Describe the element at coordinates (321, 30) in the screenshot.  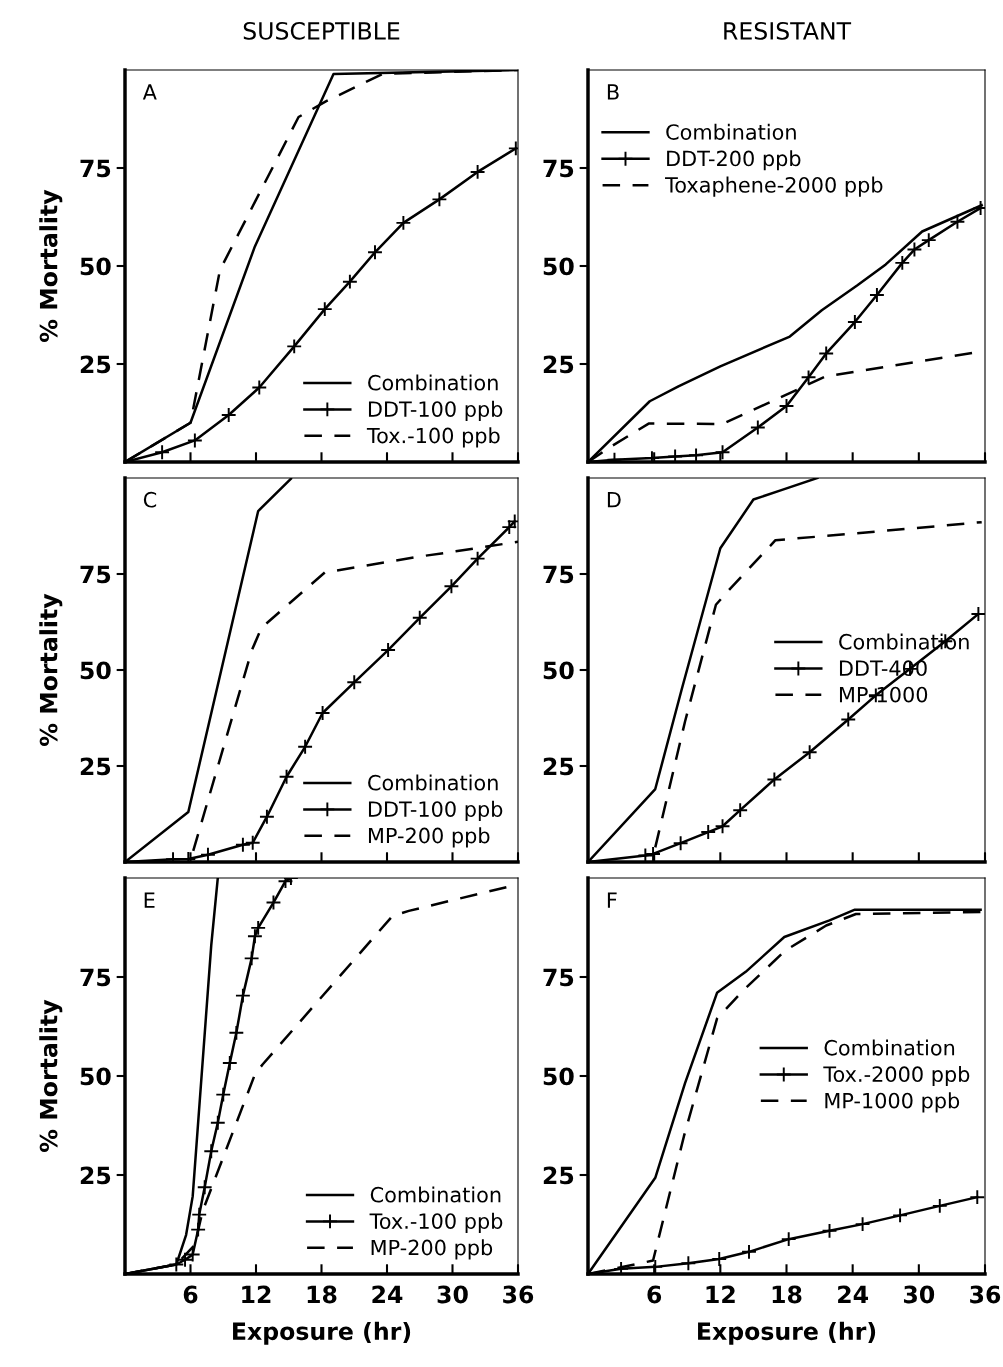
I see `chart-title: SUSCEPTIBLE` at that location.